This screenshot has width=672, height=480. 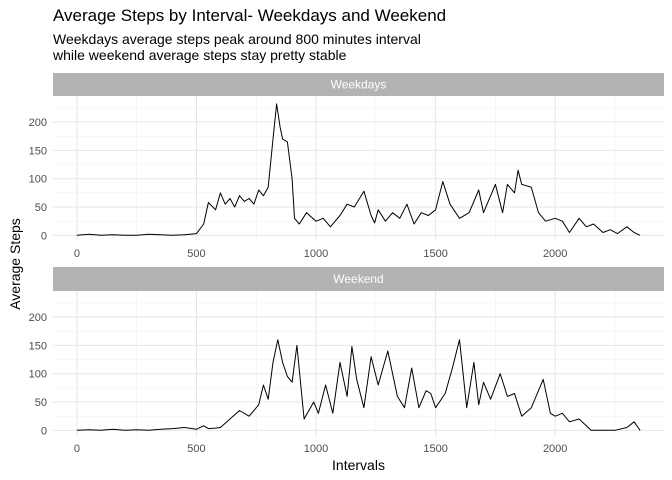 I want to click on panel-1-y-tick-label: 0, so click(x=44, y=431).